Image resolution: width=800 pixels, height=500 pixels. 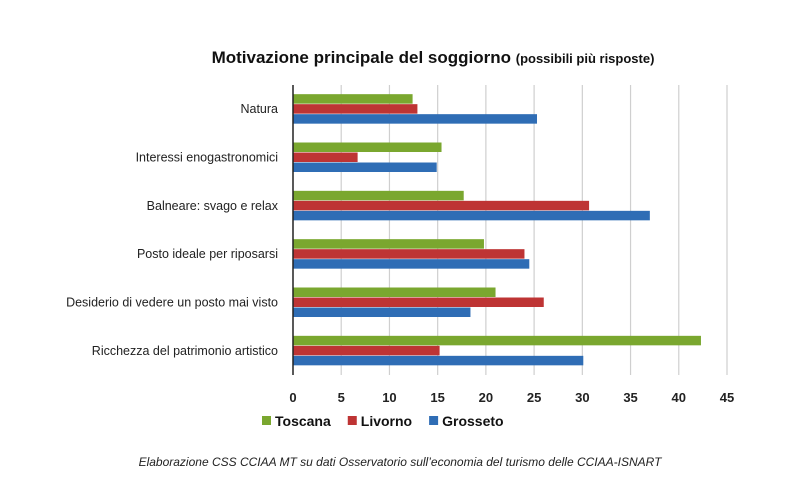 What do you see at coordinates (434, 420) in the screenshot?
I see `legend-swatch-grosseto` at bounding box center [434, 420].